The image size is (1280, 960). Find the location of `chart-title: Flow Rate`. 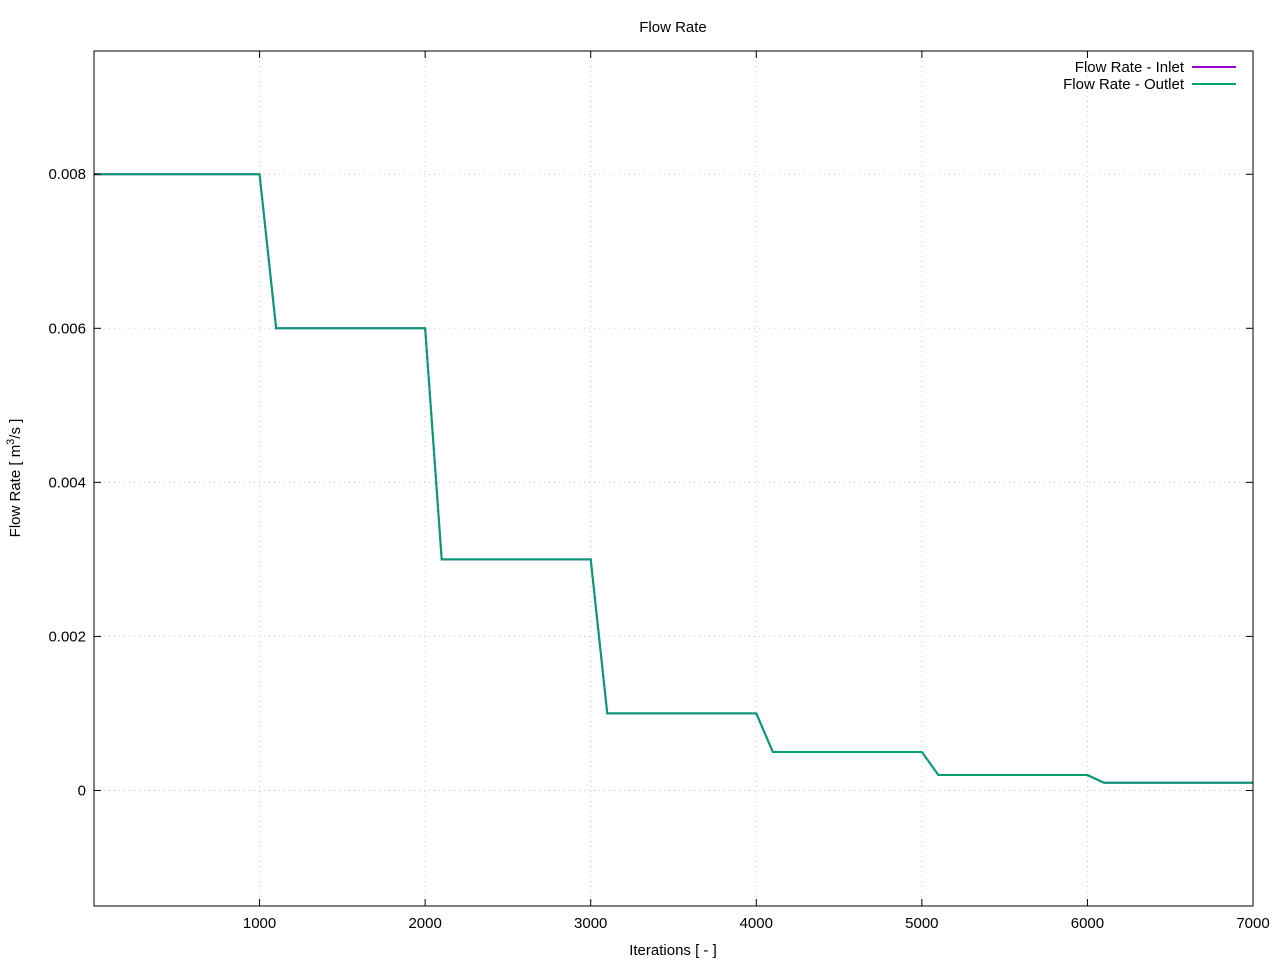

chart-title: Flow Rate is located at coordinates (673, 27).